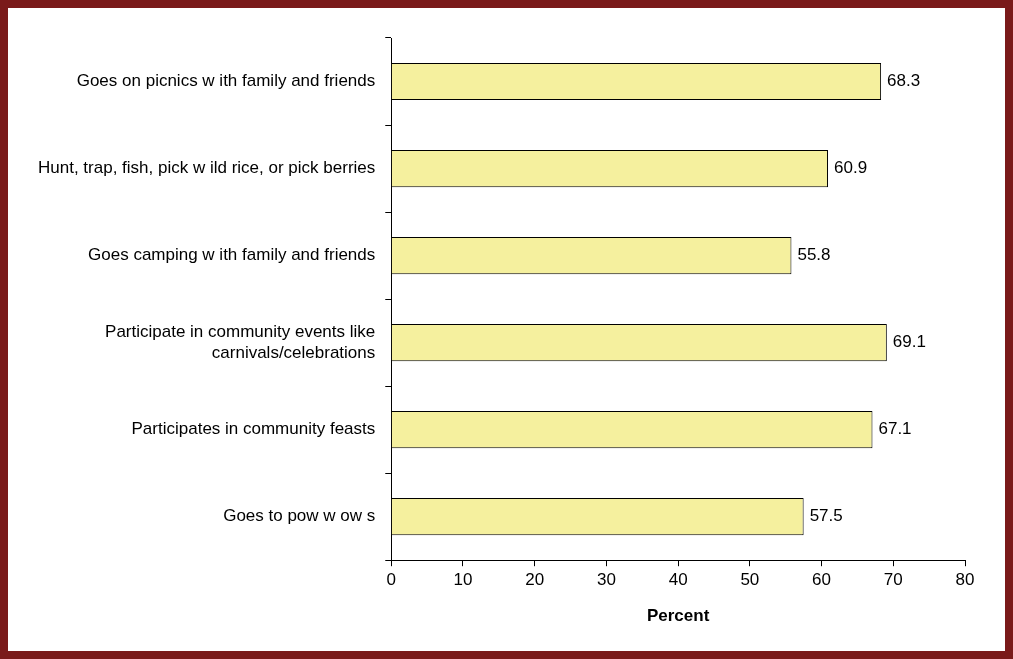 This screenshot has height=659, width=1013. What do you see at coordinates (463, 580) in the screenshot?
I see `x-tick-label: 10` at bounding box center [463, 580].